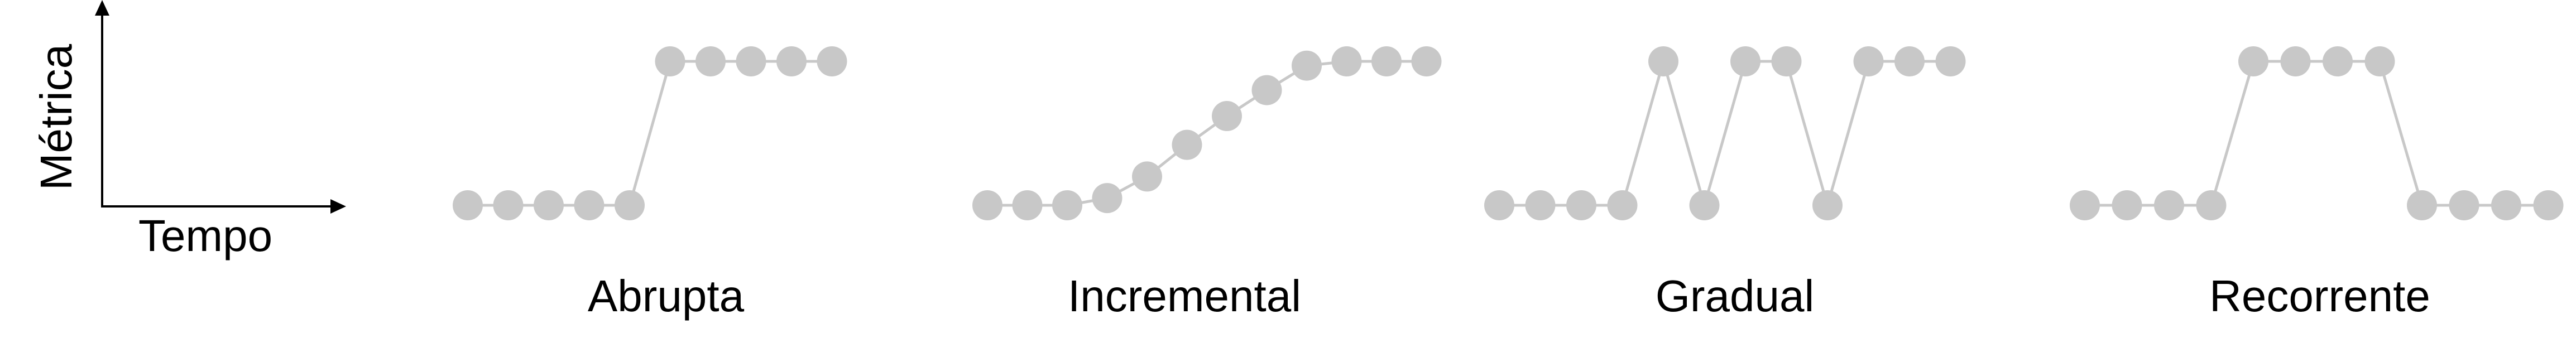  I want to click on series-line-gradual, so click(1725, 133).